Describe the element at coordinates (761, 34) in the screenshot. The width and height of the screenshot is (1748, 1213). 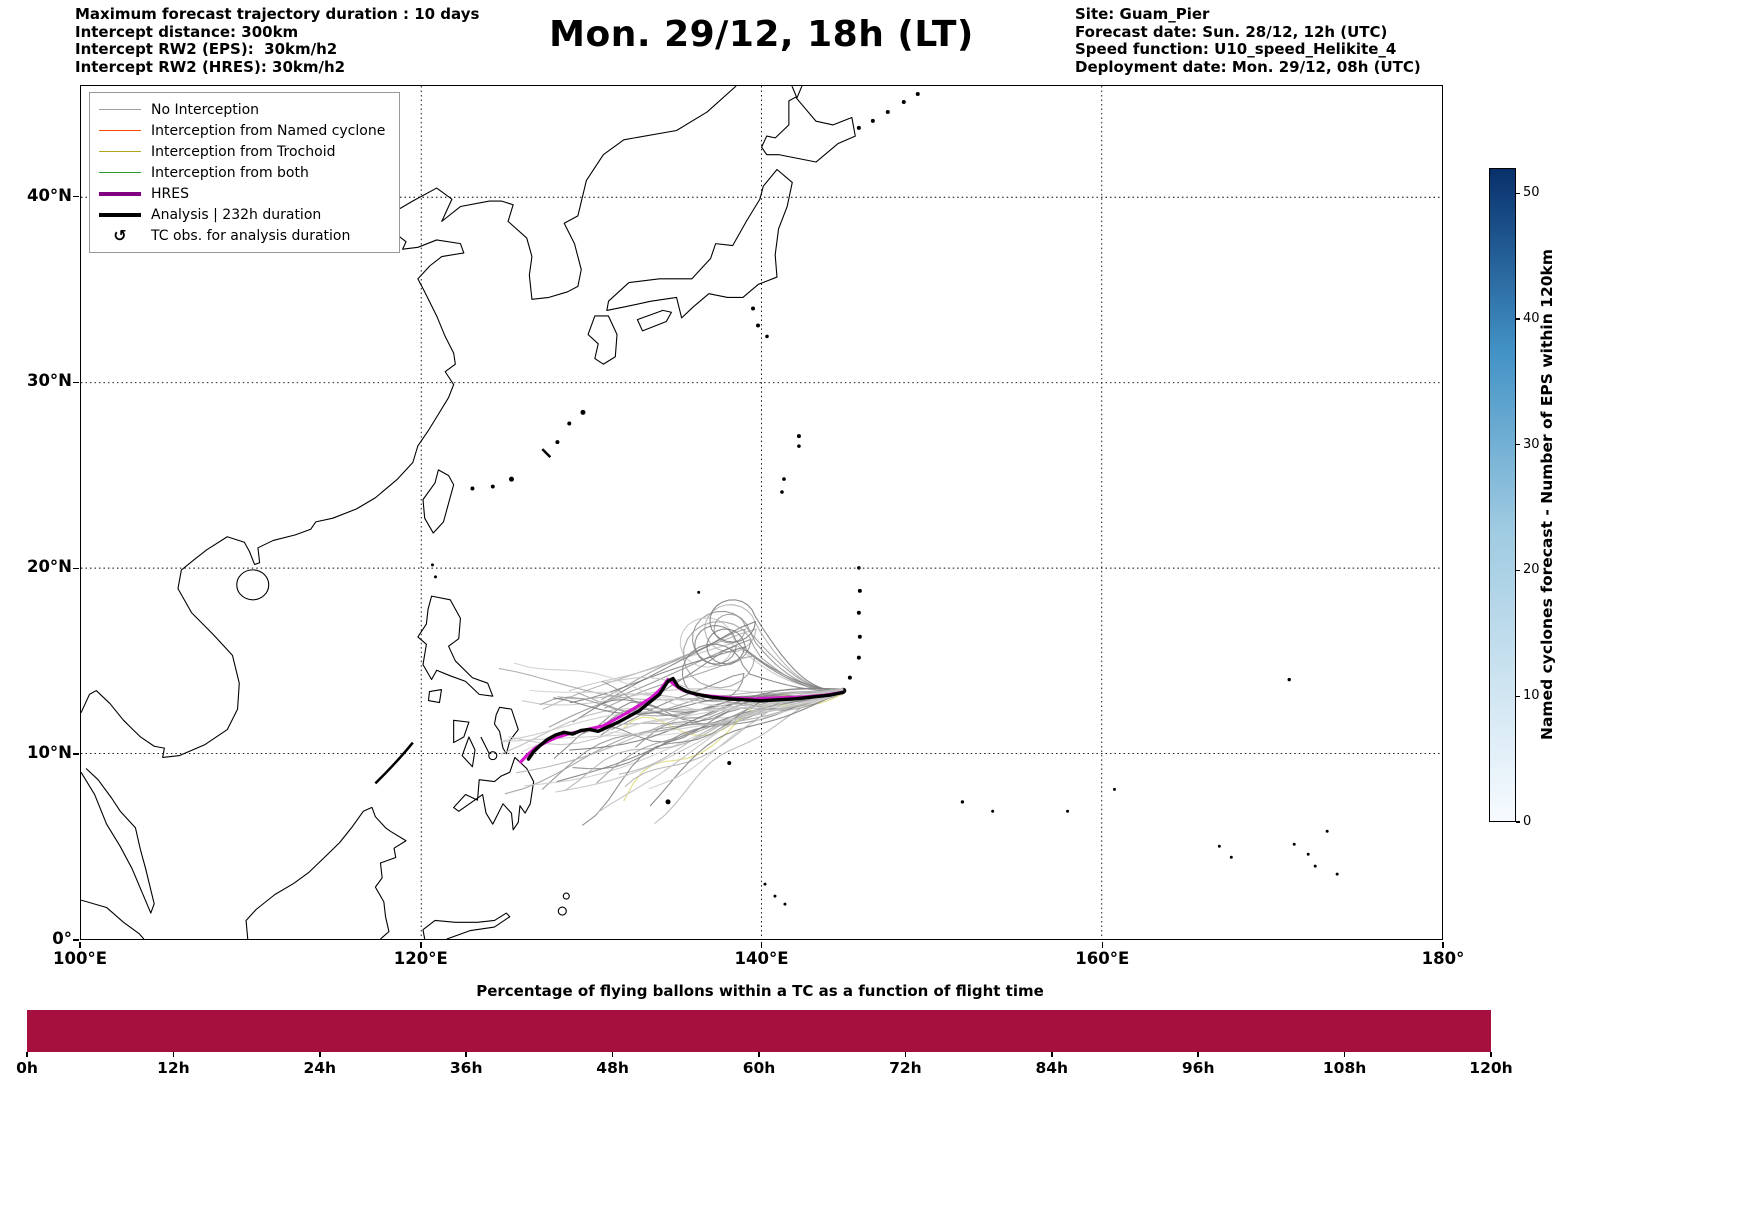
I see `page-title: Mon. 29/12, 18h (LT)` at that location.